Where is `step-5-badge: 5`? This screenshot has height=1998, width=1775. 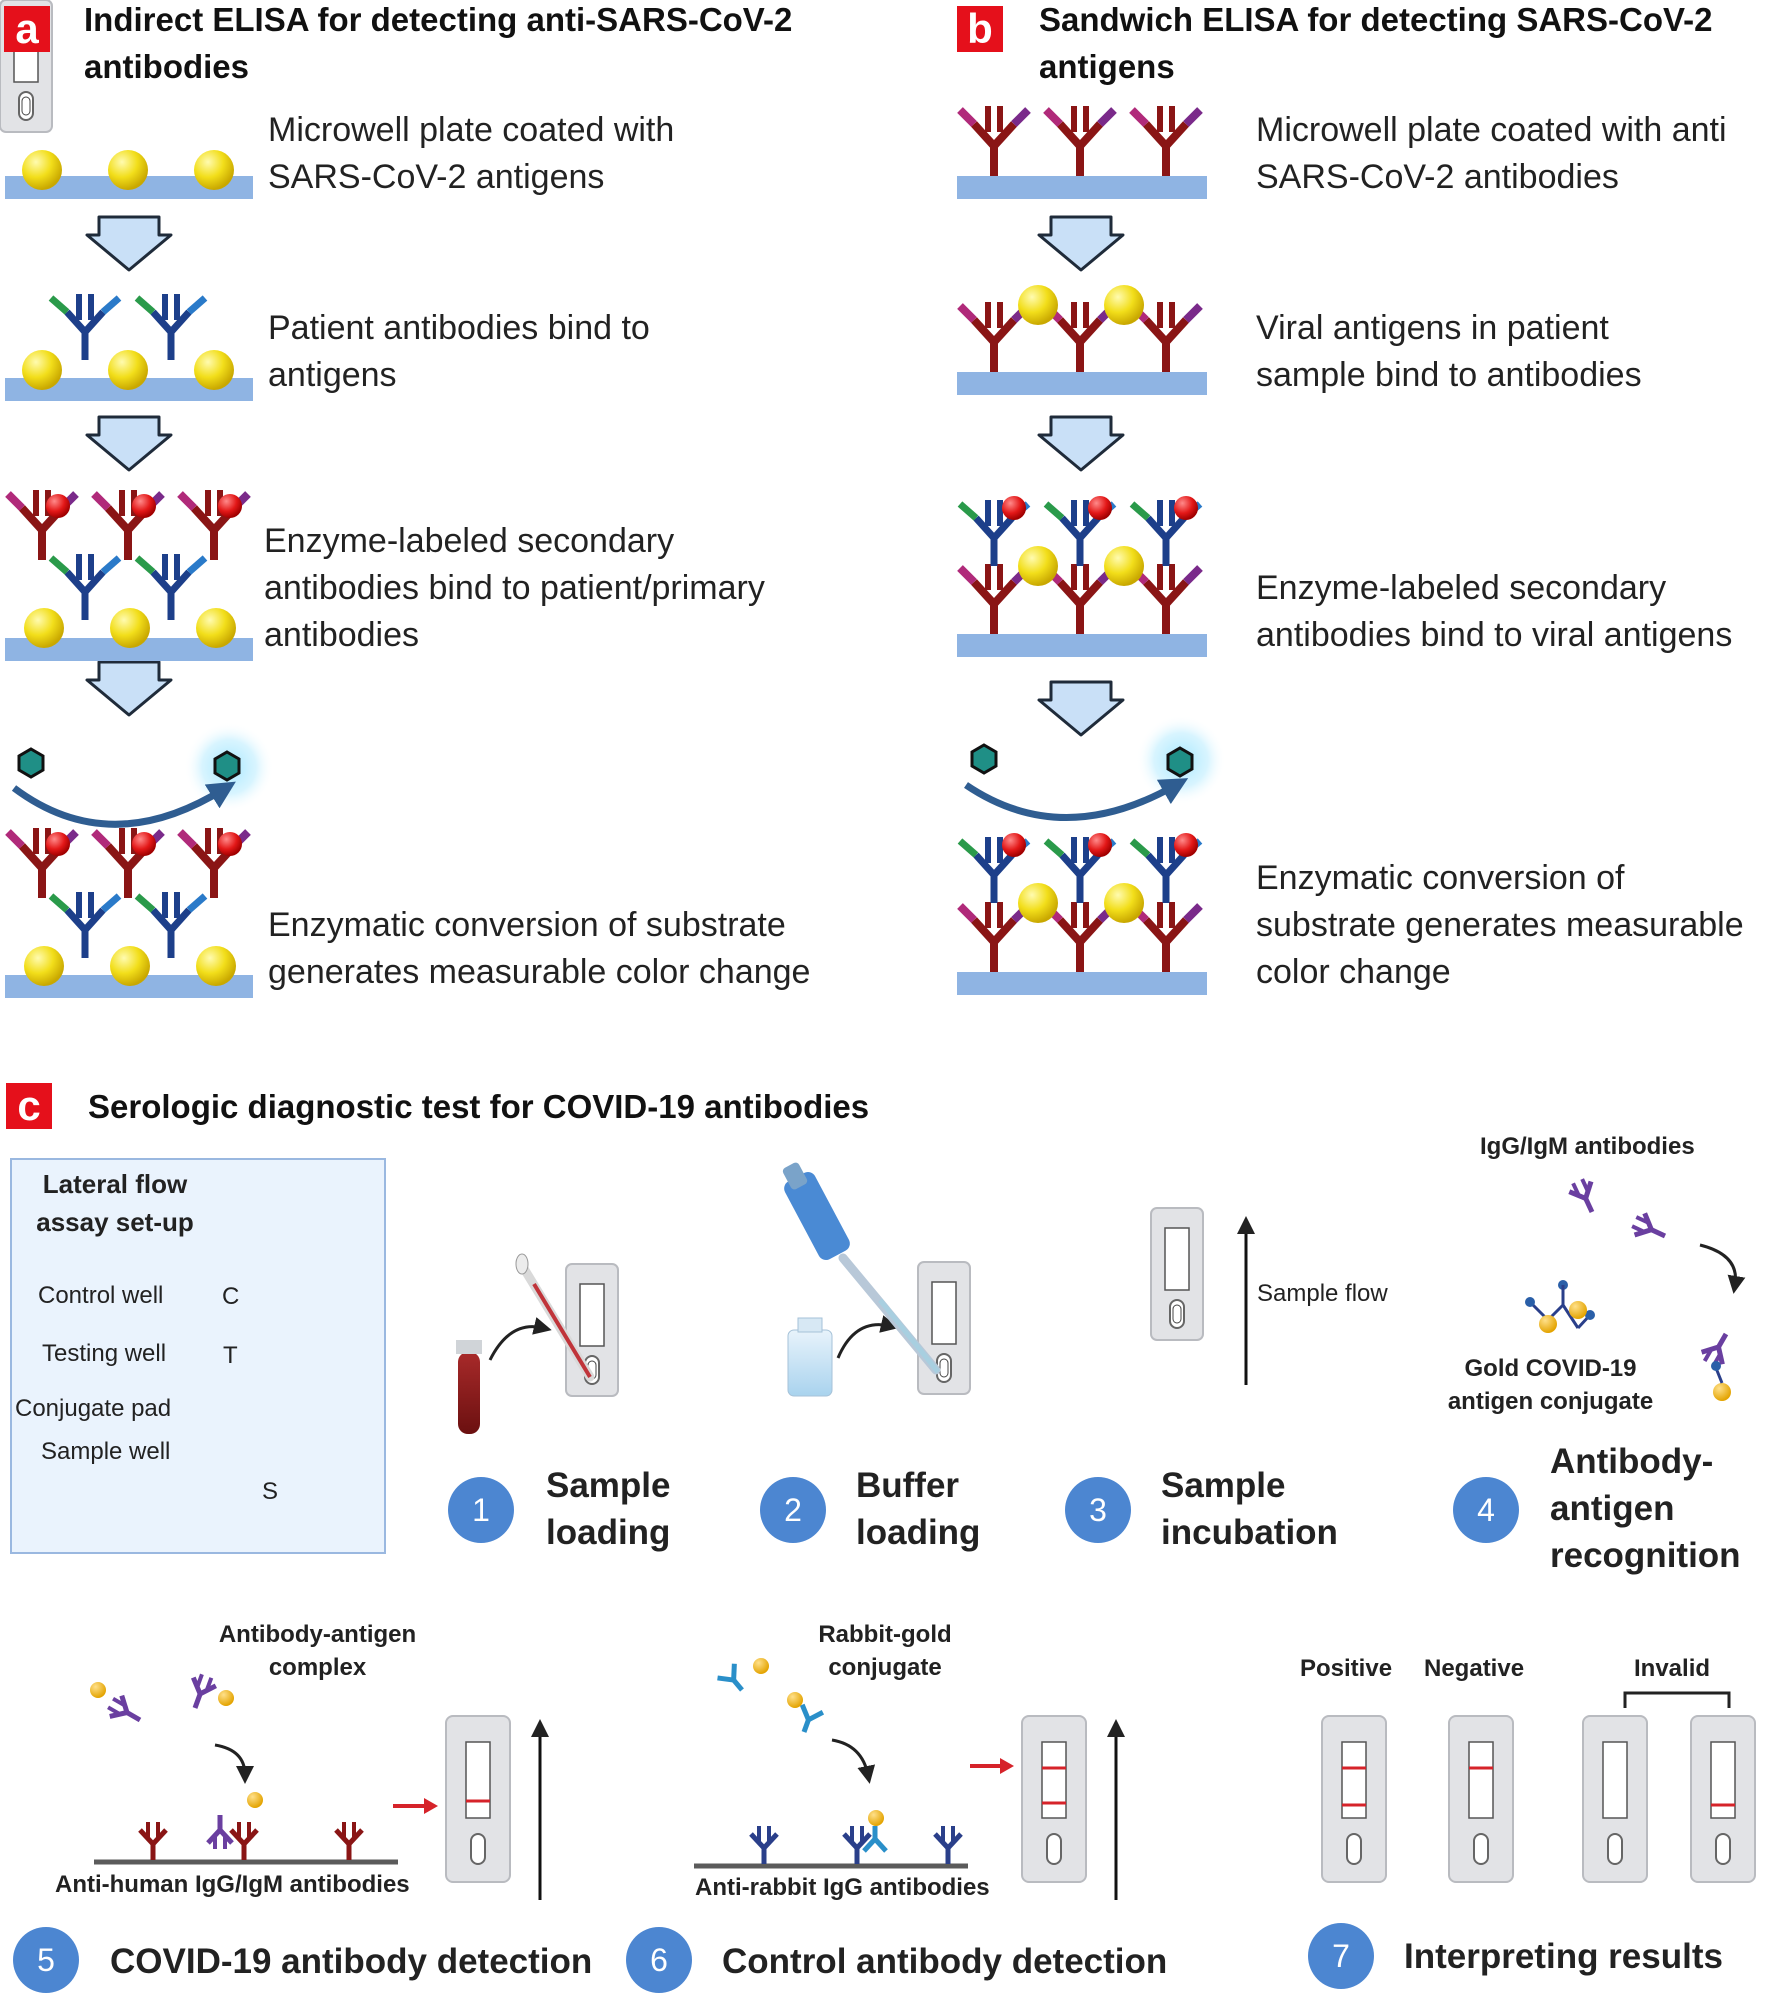 step-5-badge: 5 is located at coordinates (46, 1960).